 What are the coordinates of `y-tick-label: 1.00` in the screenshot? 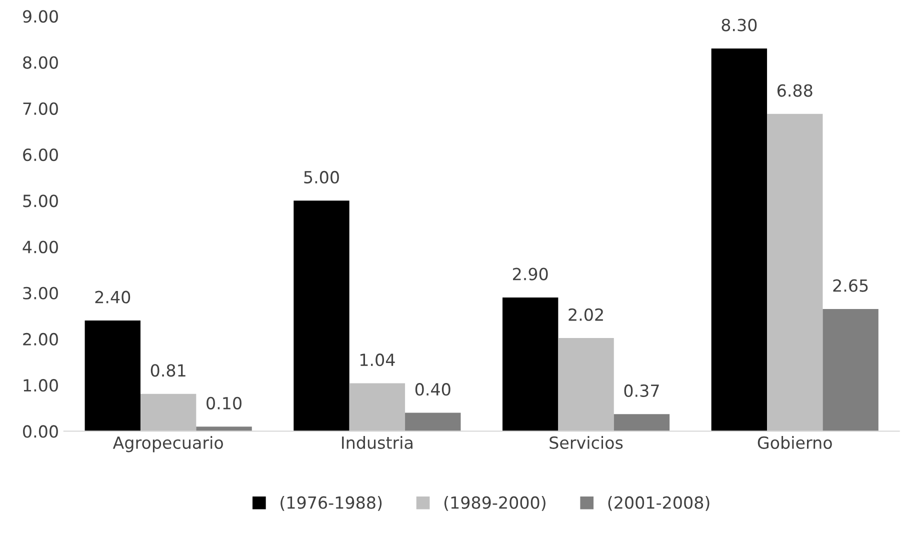 It's located at (41, 385).